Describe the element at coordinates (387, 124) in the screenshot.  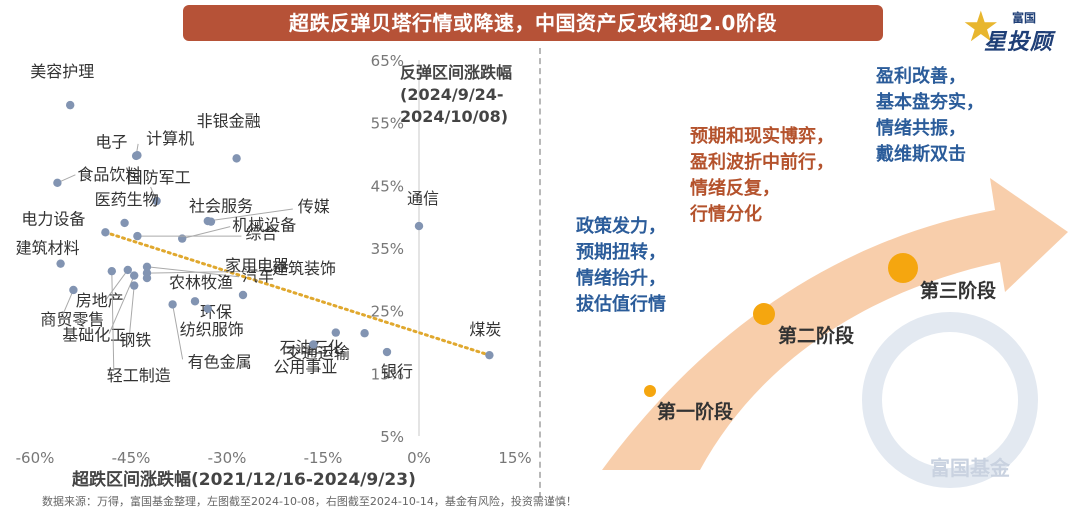
I see `y-tick-label: 55%` at that location.